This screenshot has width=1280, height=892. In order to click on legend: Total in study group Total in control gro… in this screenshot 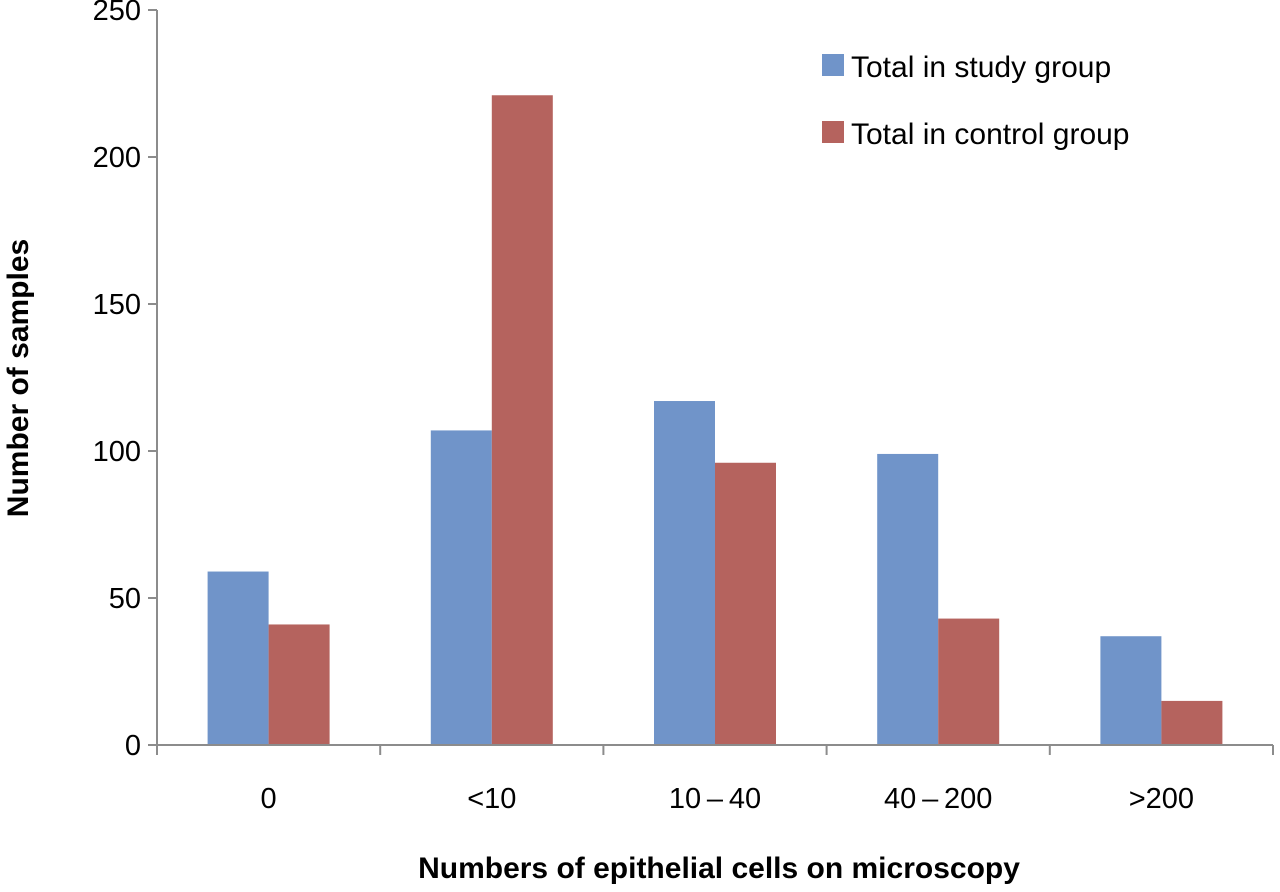, I will do `click(976, 101)`.